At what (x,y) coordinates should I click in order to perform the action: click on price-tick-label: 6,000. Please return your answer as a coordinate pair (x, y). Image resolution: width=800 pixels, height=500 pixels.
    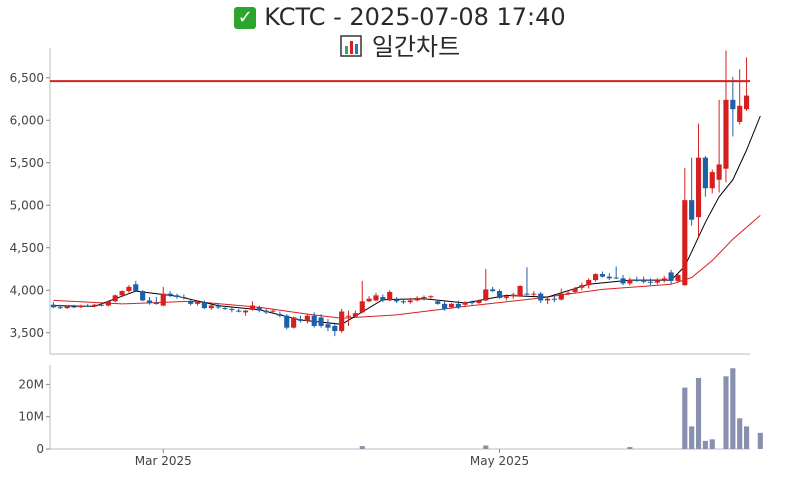
    Looking at the image, I should click on (27, 120).